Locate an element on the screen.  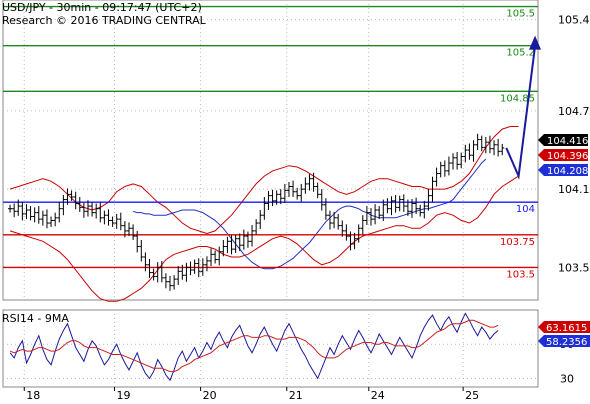
y-tick-label: 104.7 is located at coordinates (574, 111).